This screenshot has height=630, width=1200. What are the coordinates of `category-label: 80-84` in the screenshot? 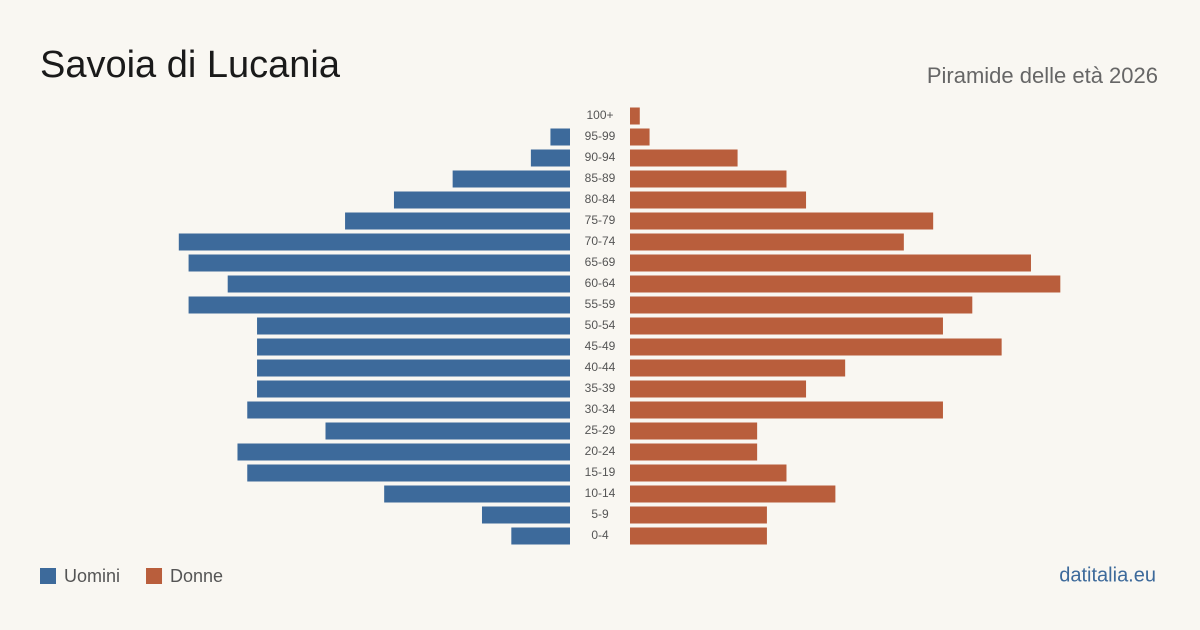 It's located at (600, 199).